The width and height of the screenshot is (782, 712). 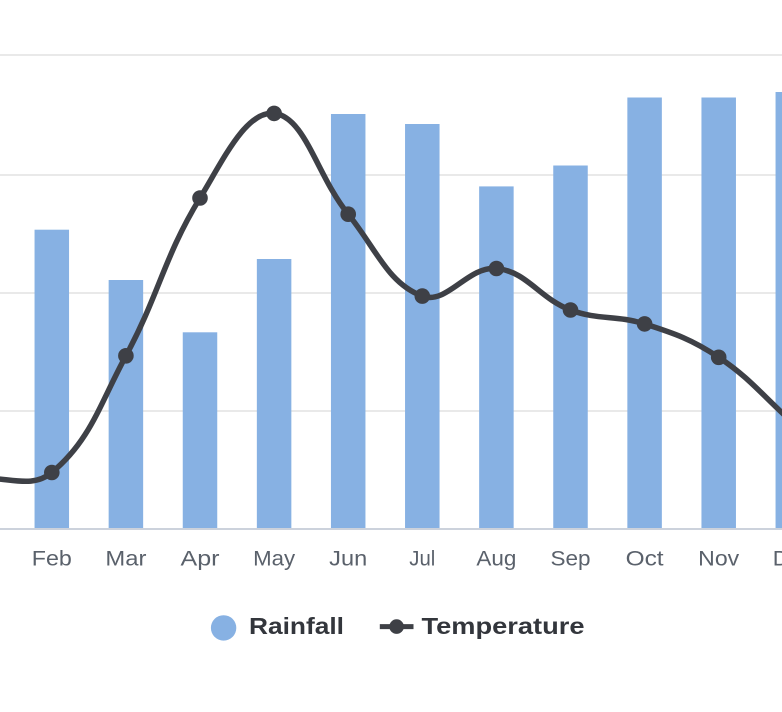 What do you see at coordinates (777, 559) in the screenshot?
I see `svg-text: Dec` at bounding box center [777, 559].